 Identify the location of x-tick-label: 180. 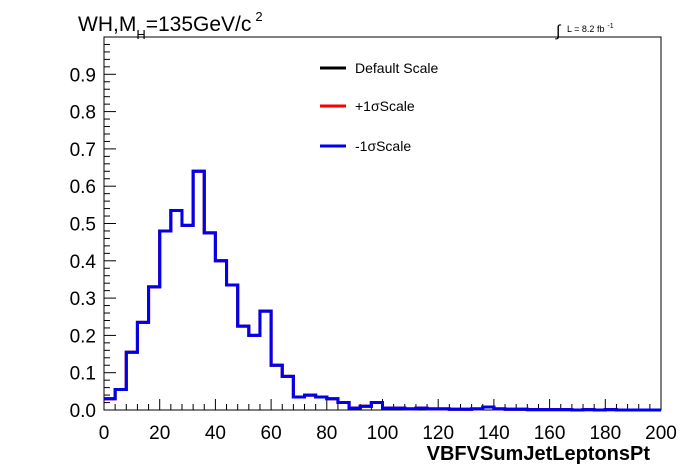
(605, 433).